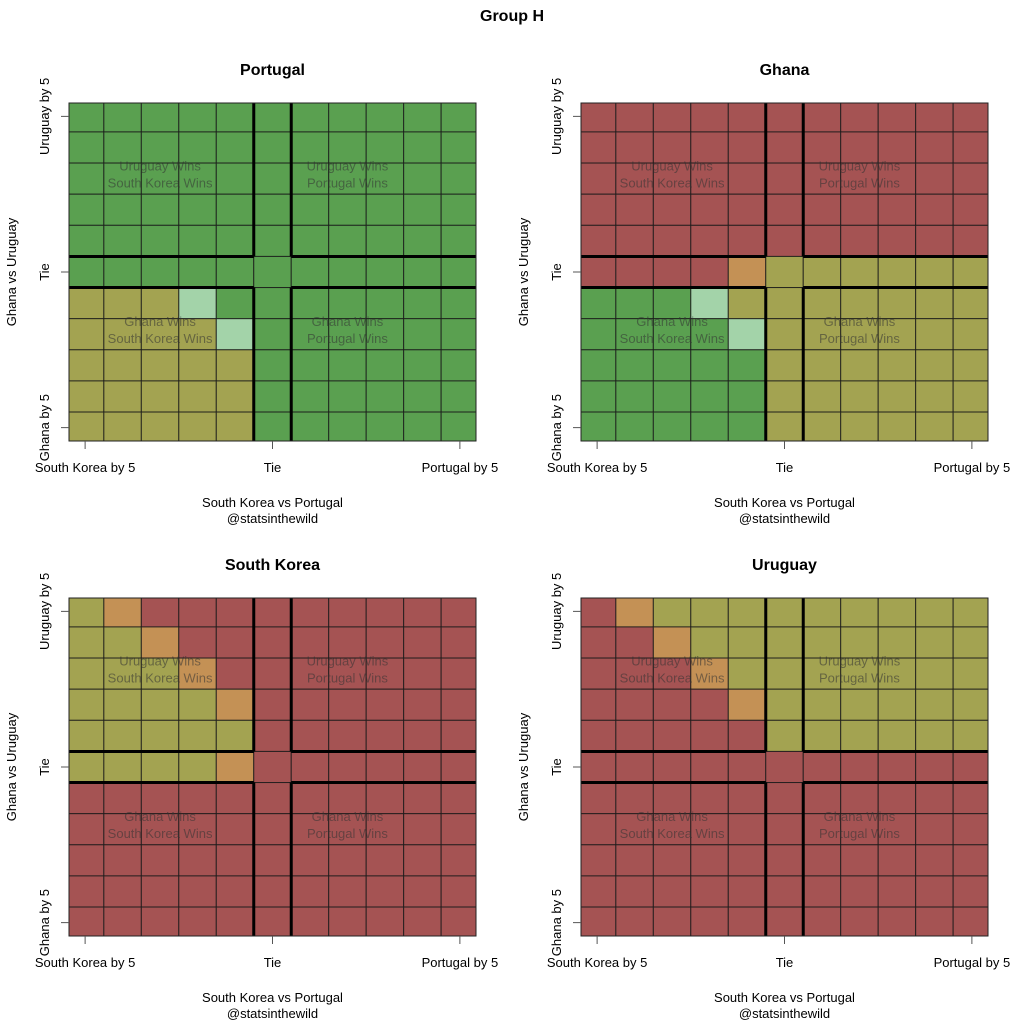 This screenshot has width=1024, height=1024. Describe the element at coordinates (44, 116) in the screenshot. I see `y-tick-label: Uruguay by 5` at that location.